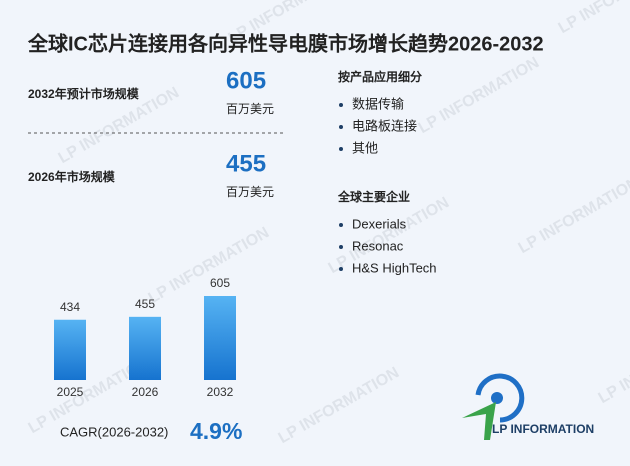 This screenshot has width=630, height=466. What do you see at coordinates (497, 398) in the screenshot?
I see `logo-dot` at bounding box center [497, 398].